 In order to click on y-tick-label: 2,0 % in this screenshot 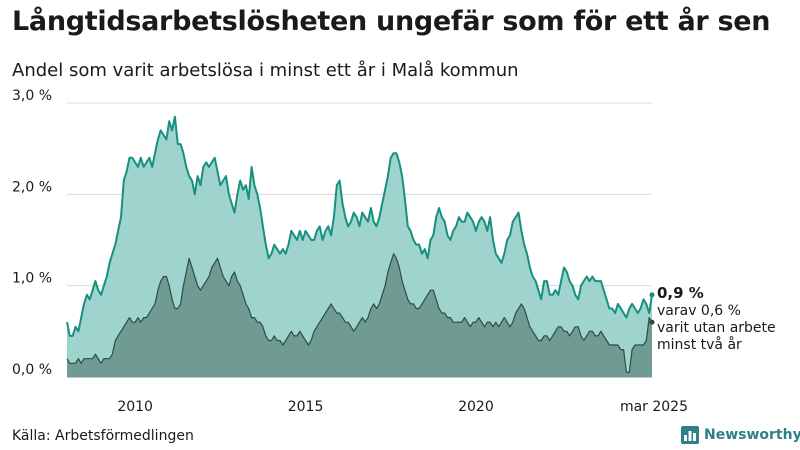, I will do `click(32, 187)`.